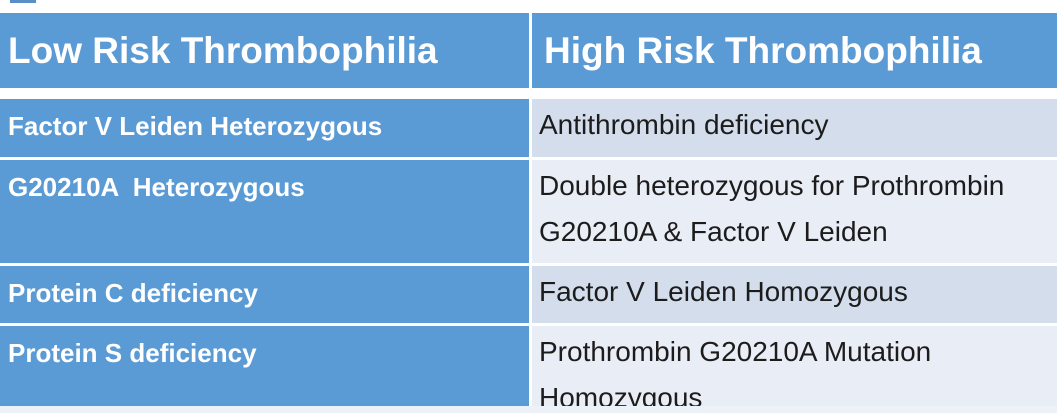  Describe the element at coordinates (794, 294) in the screenshot. I see `cell-high-risk-factor-v-leiden-homozygous: Factor V Leiden Homozygous` at that location.